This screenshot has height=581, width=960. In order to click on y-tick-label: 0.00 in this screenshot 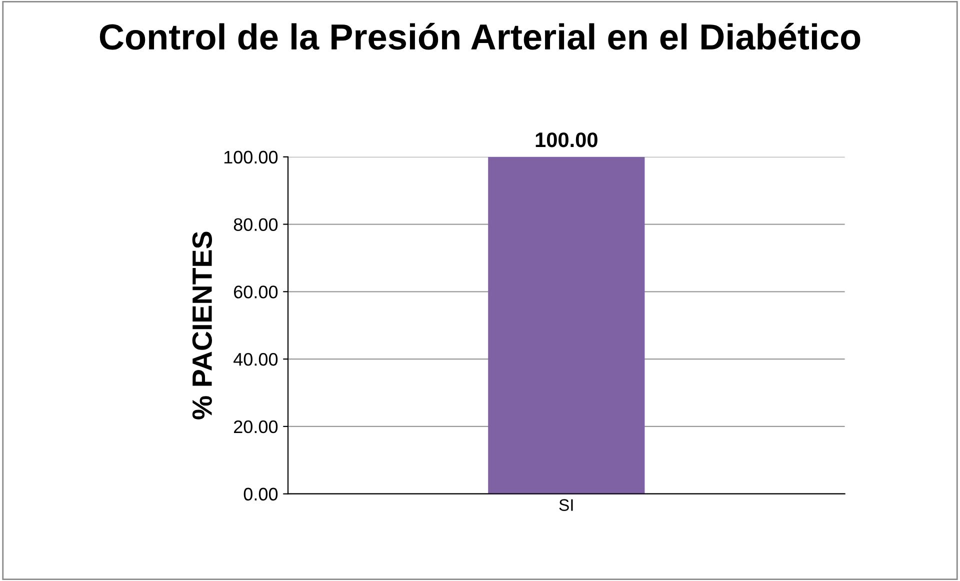, I will do `click(261, 494)`.